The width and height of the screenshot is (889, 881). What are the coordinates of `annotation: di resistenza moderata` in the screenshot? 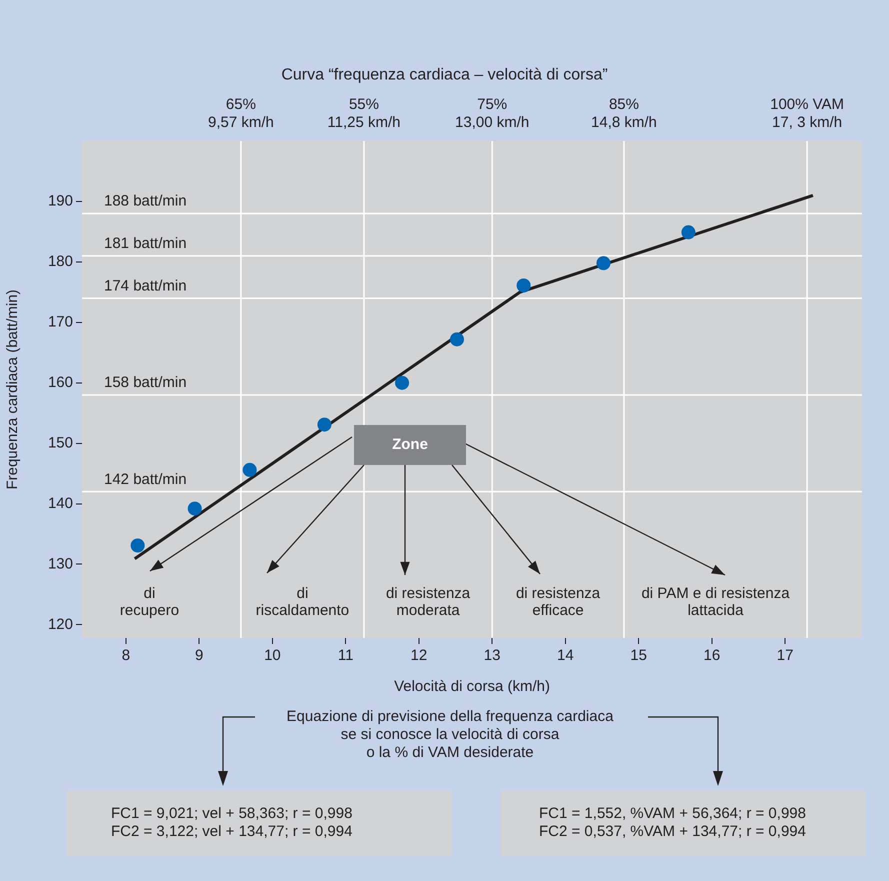 It's located at (428, 602).